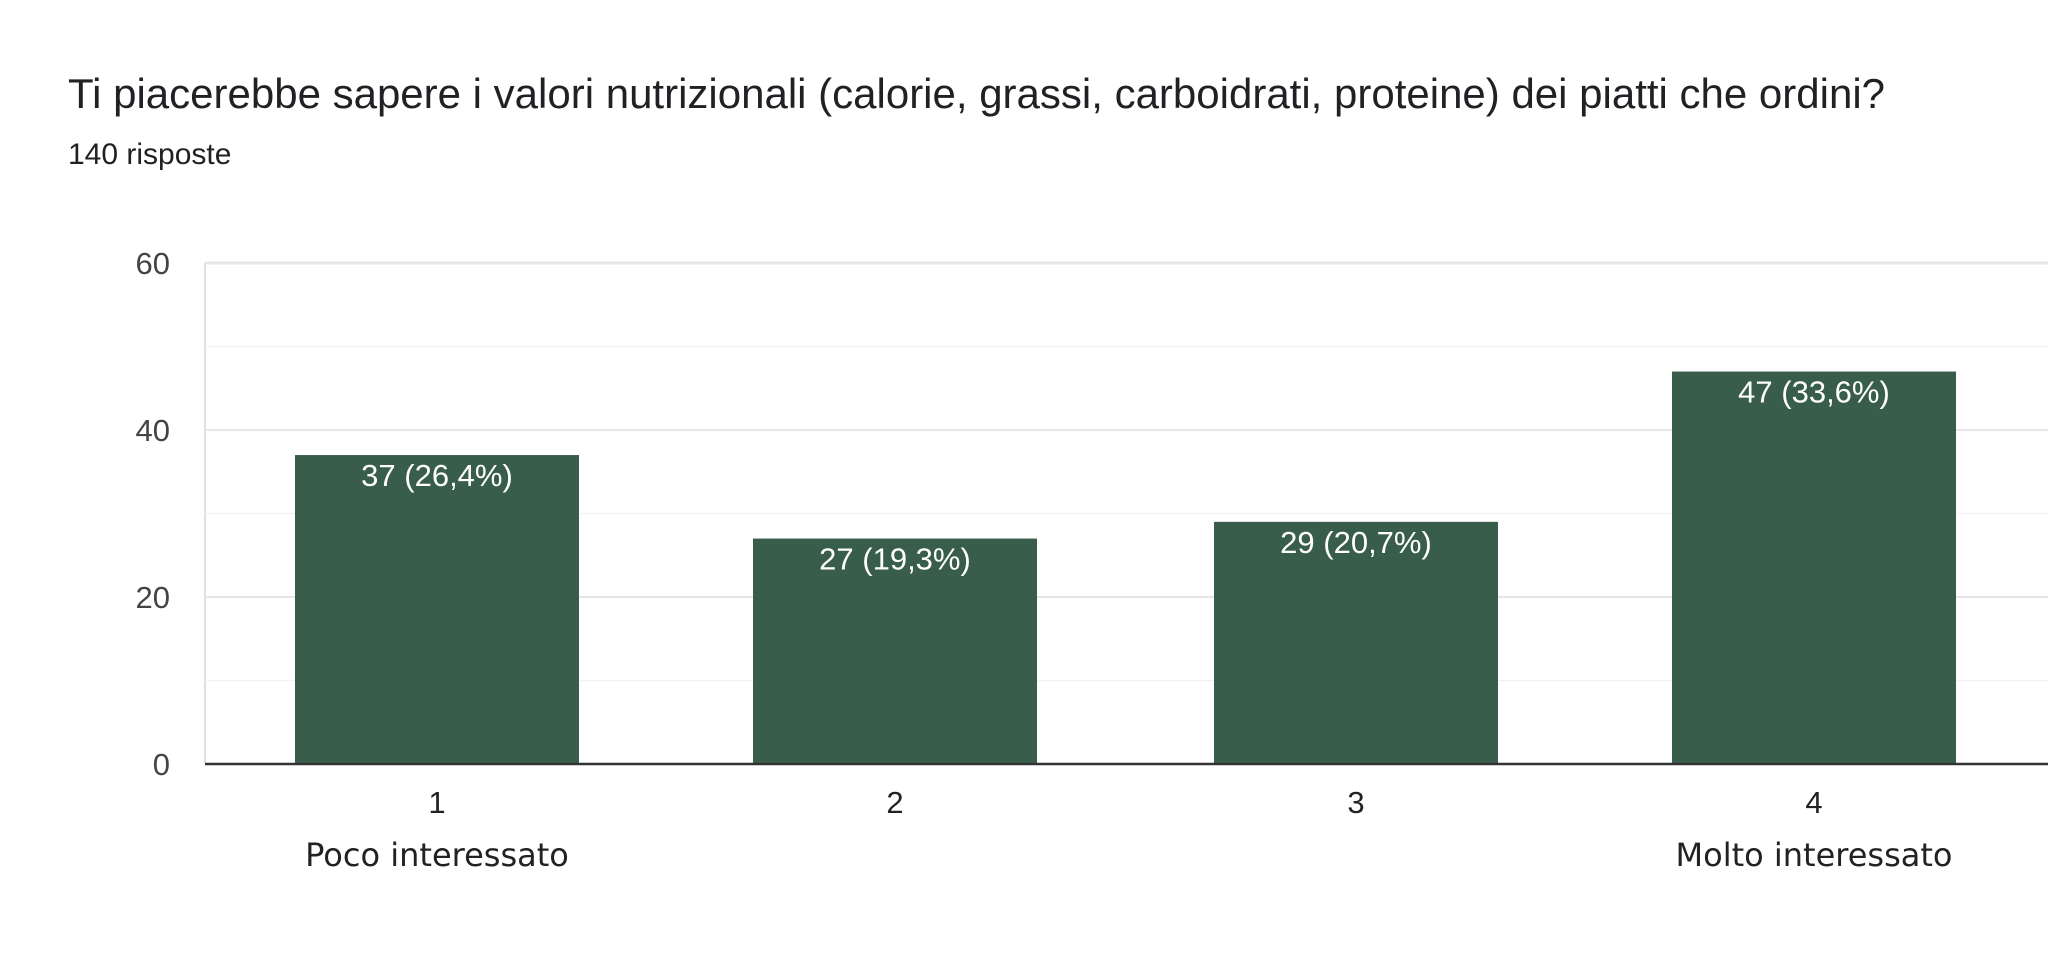  I want to click on y-tick-label: 60, so click(153, 263).